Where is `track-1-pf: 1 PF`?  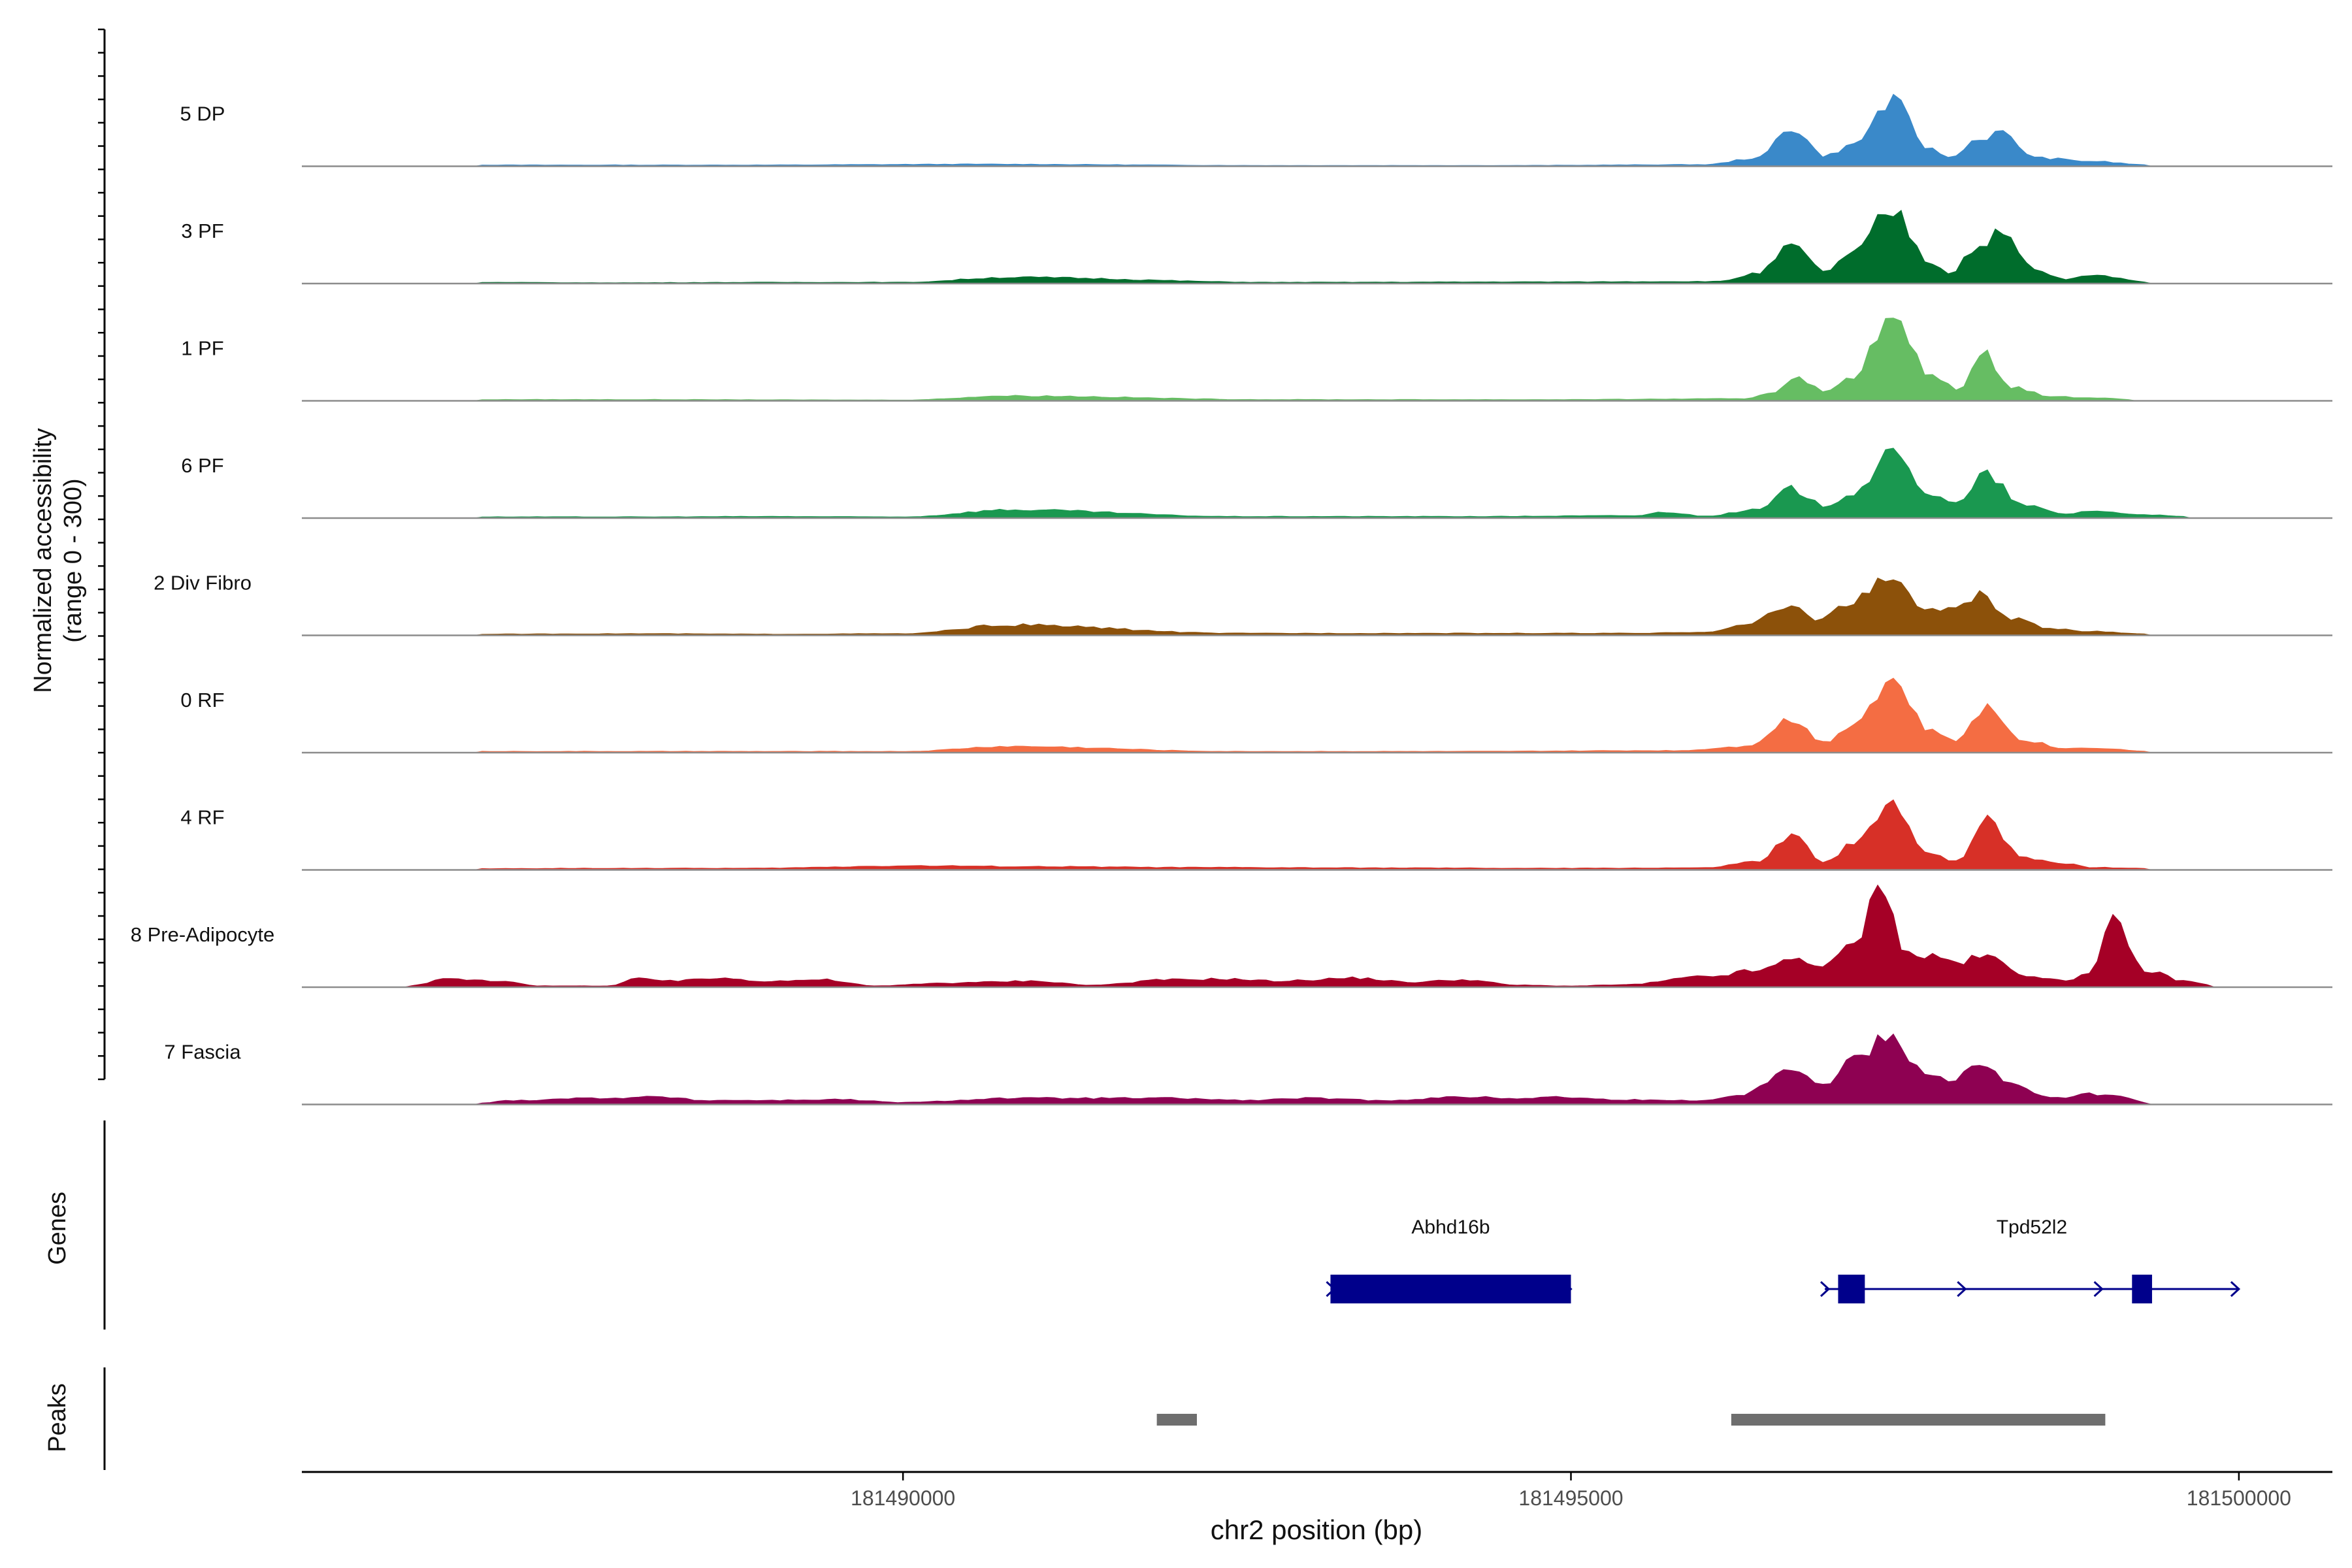 track-1-pf: 1 PF is located at coordinates (1256, 360).